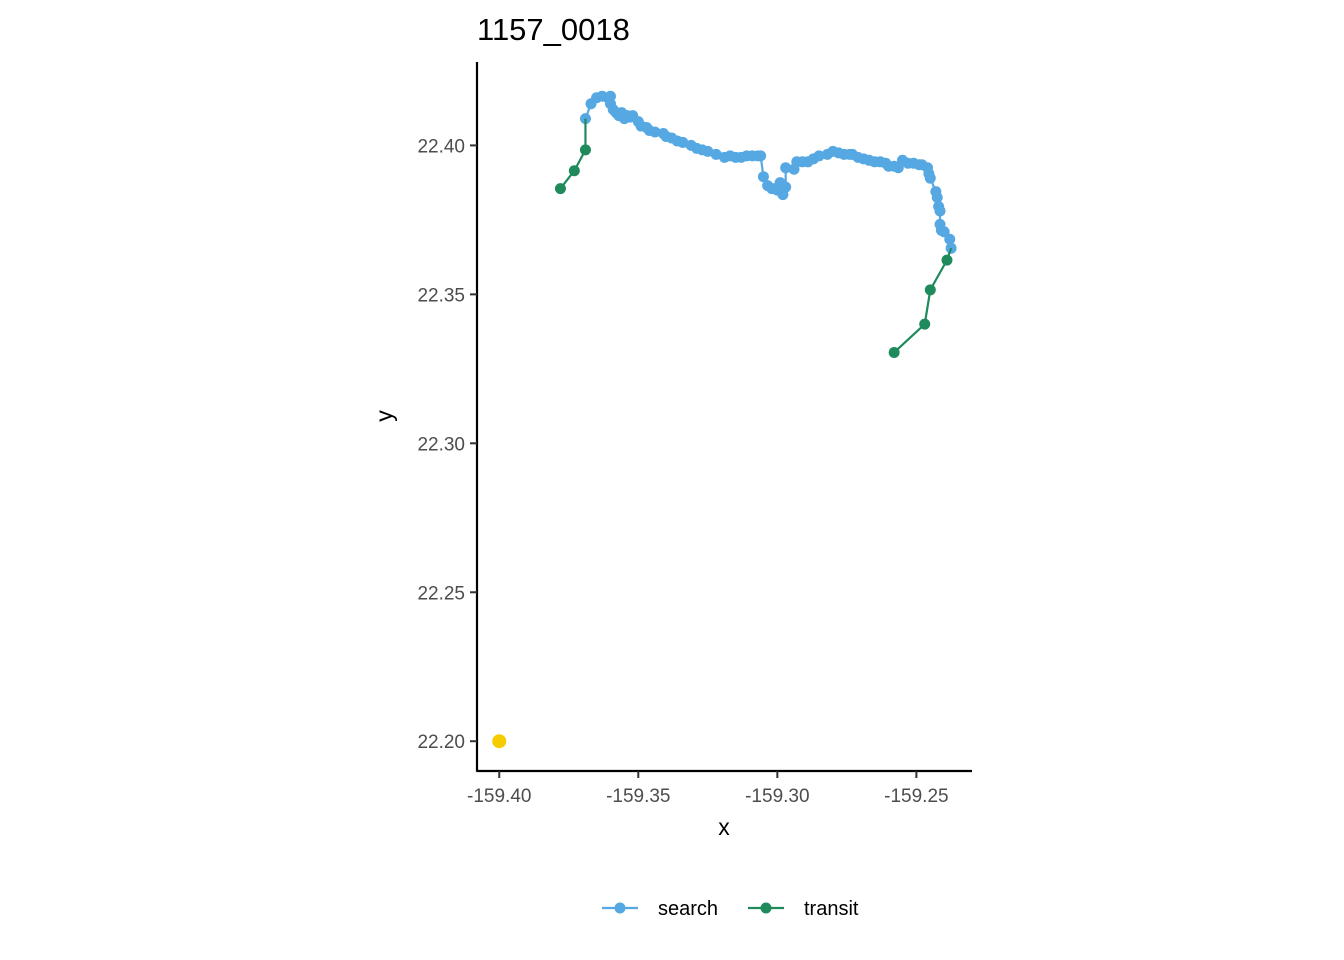 This screenshot has width=1344, height=960. I want to click on x-tick-label-4: -159.25, so click(916, 796).